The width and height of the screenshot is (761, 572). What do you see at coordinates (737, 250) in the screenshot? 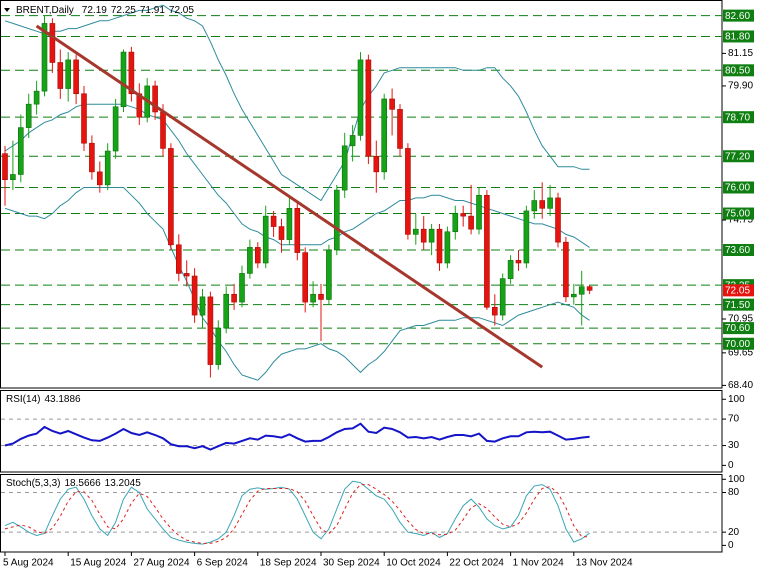
I see `level-label: 73.60` at bounding box center [737, 250].